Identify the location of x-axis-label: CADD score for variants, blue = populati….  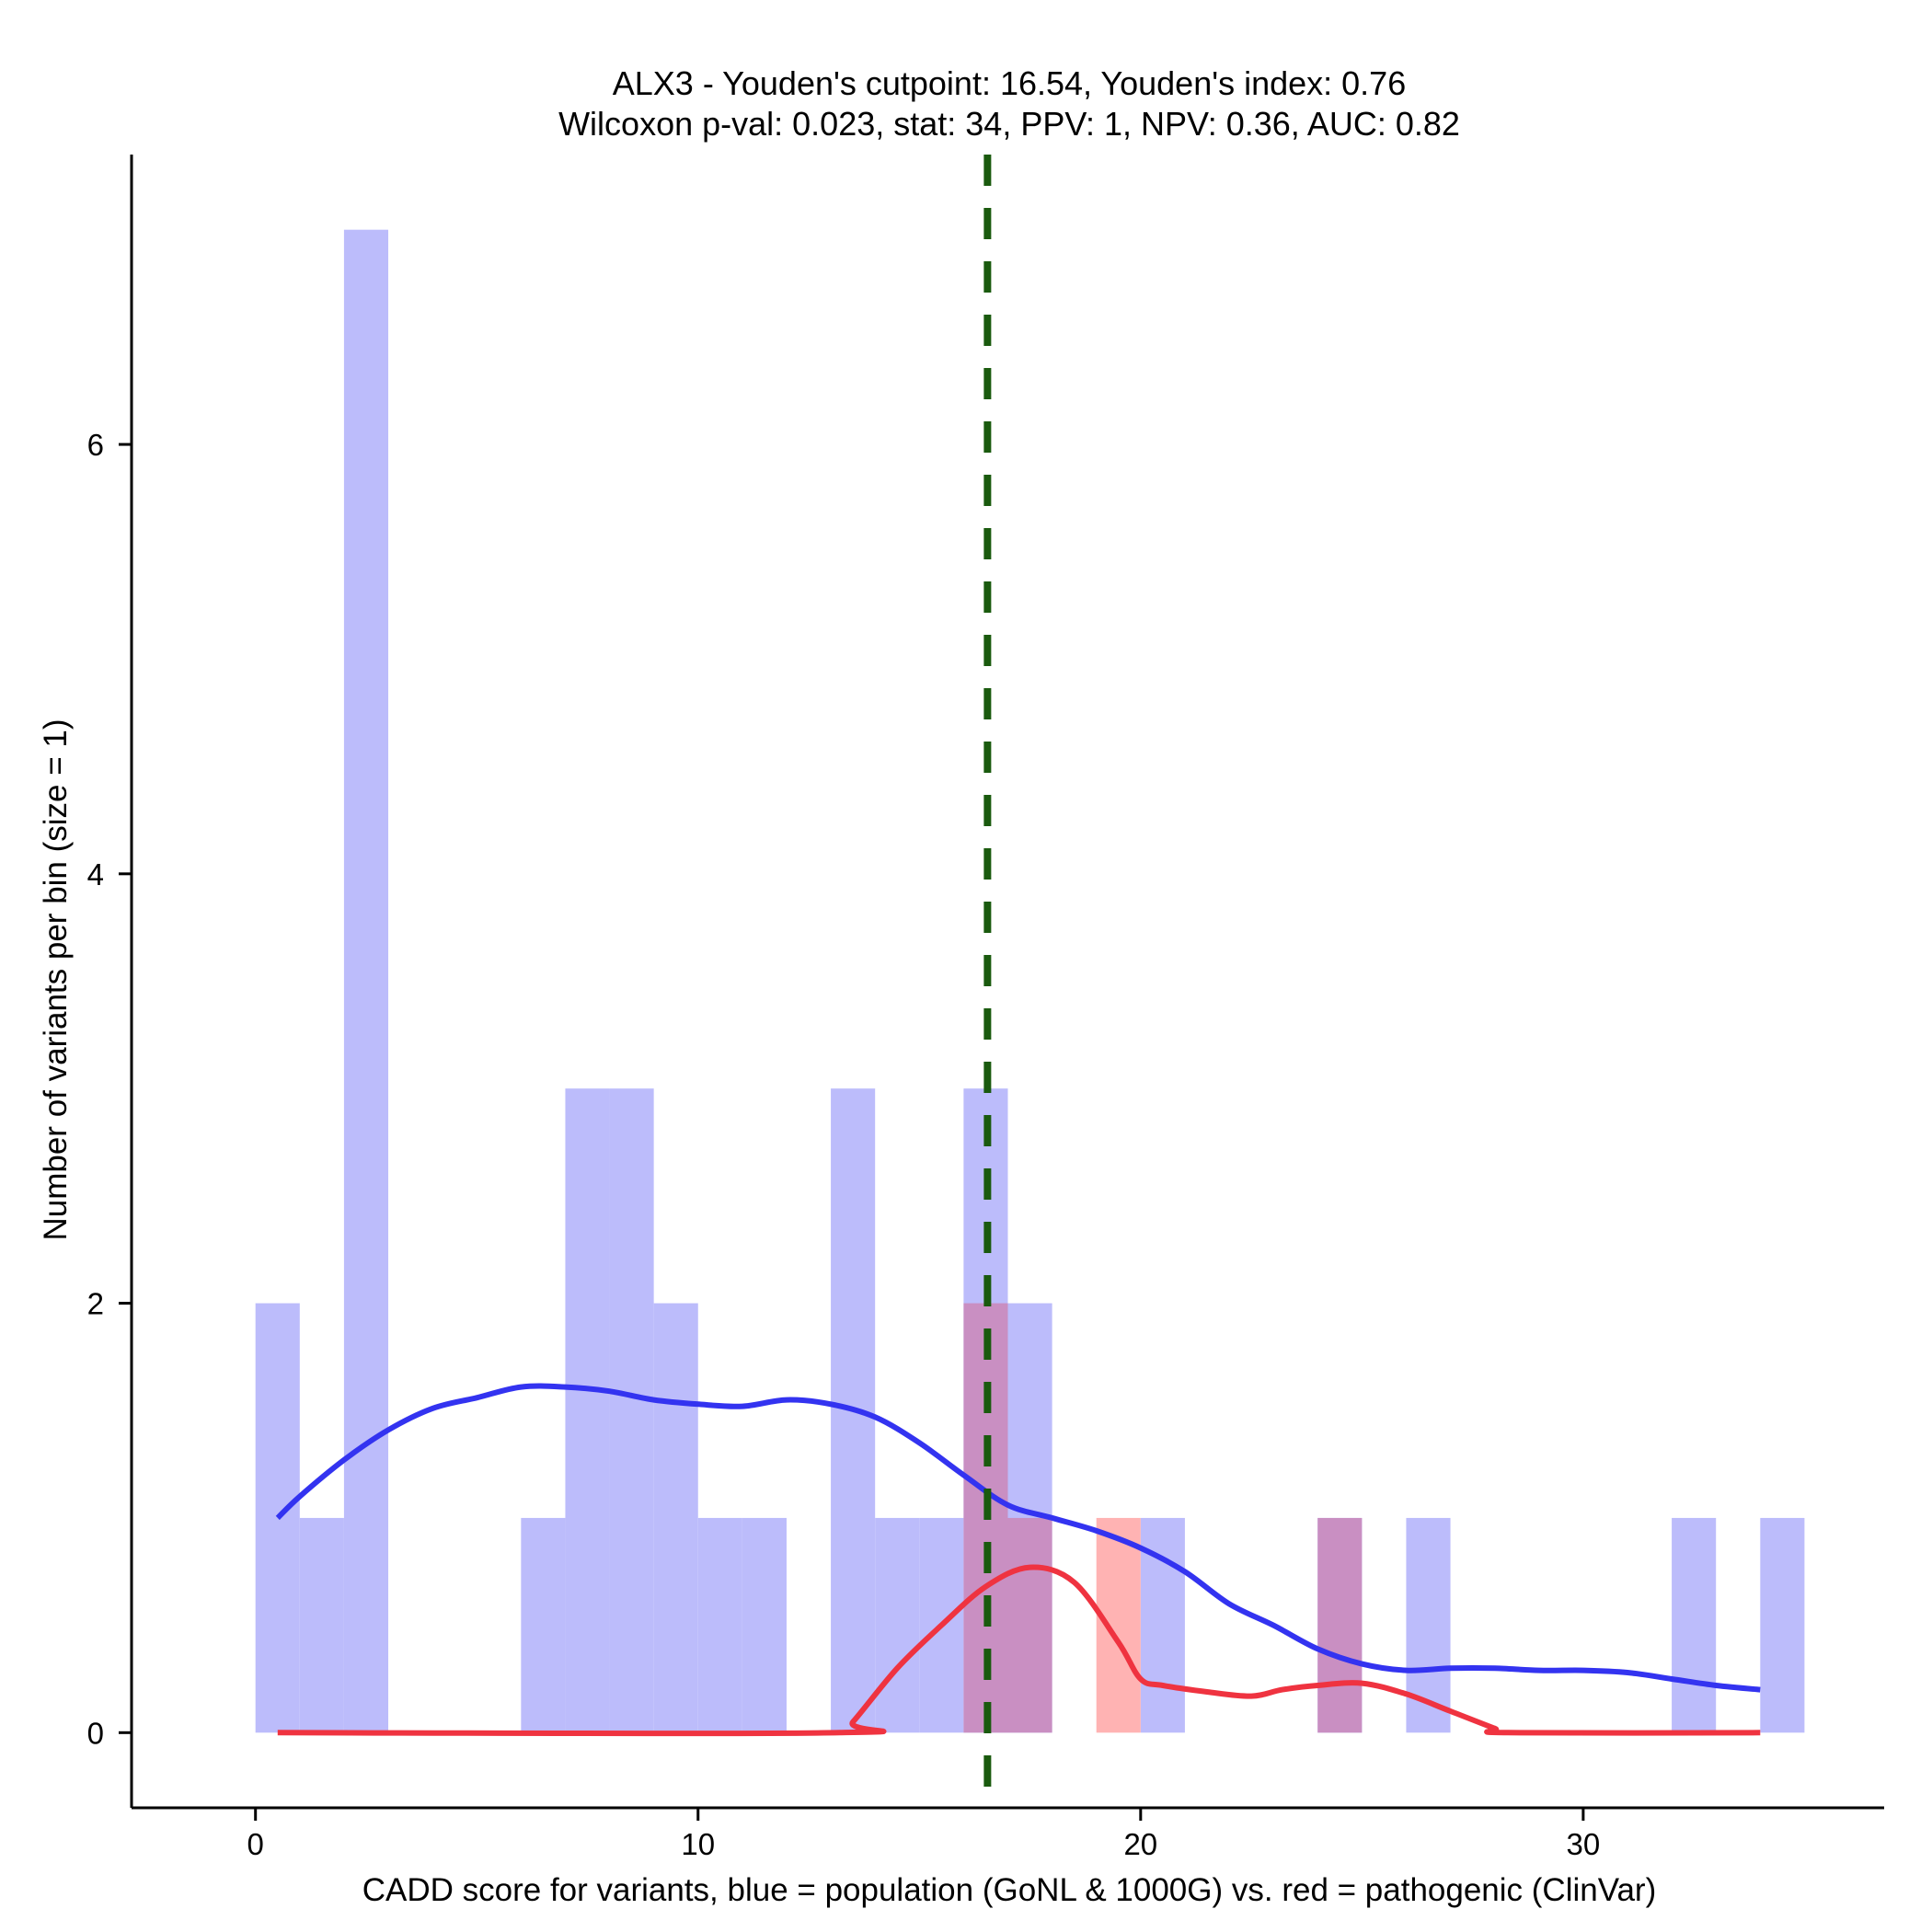
(1009, 1890).